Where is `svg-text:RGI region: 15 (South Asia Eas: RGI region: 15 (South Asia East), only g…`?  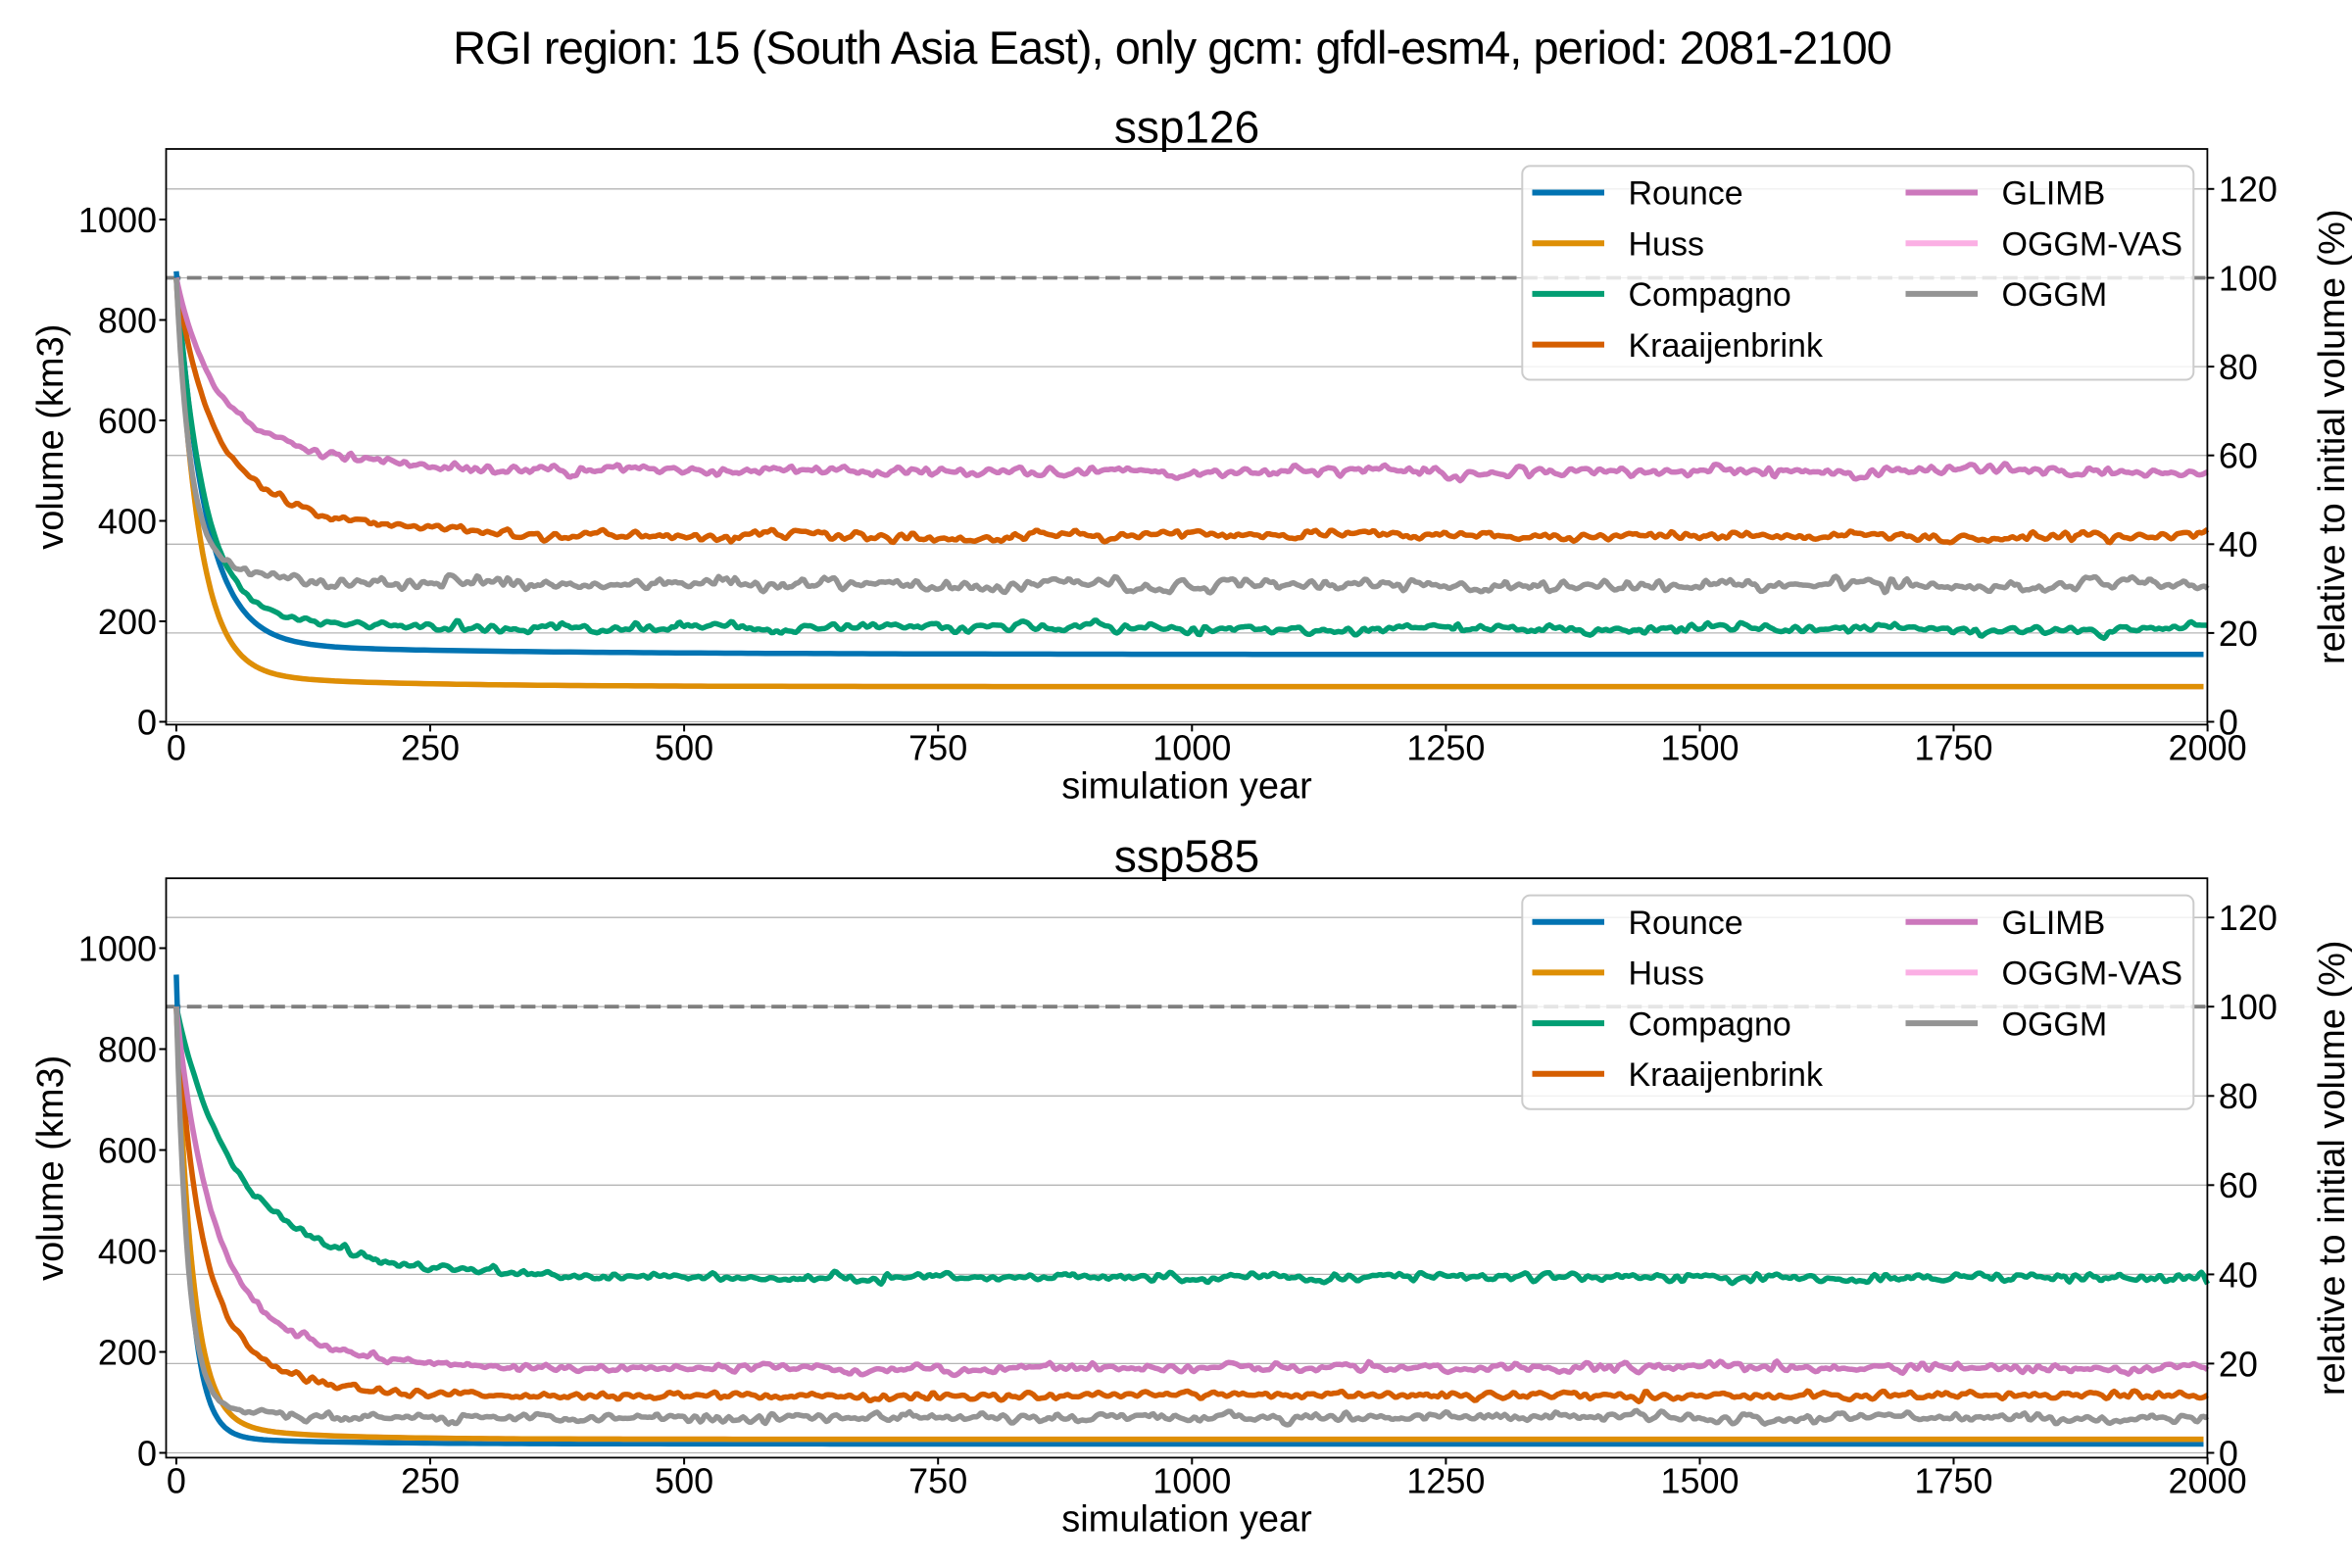
svg-text:RGI region: 15 (South Asia Eas: RGI region: 15 (South Asia East), only g… is located at coordinates (1172, 48).